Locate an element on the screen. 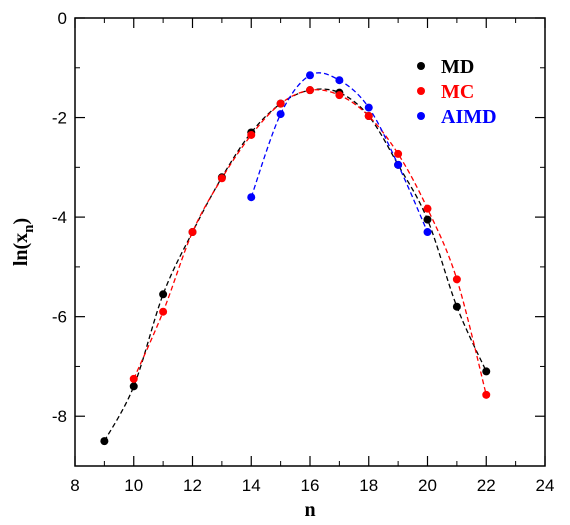 The image size is (570, 525). x-tick-label: 8 is located at coordinates (74, 485).